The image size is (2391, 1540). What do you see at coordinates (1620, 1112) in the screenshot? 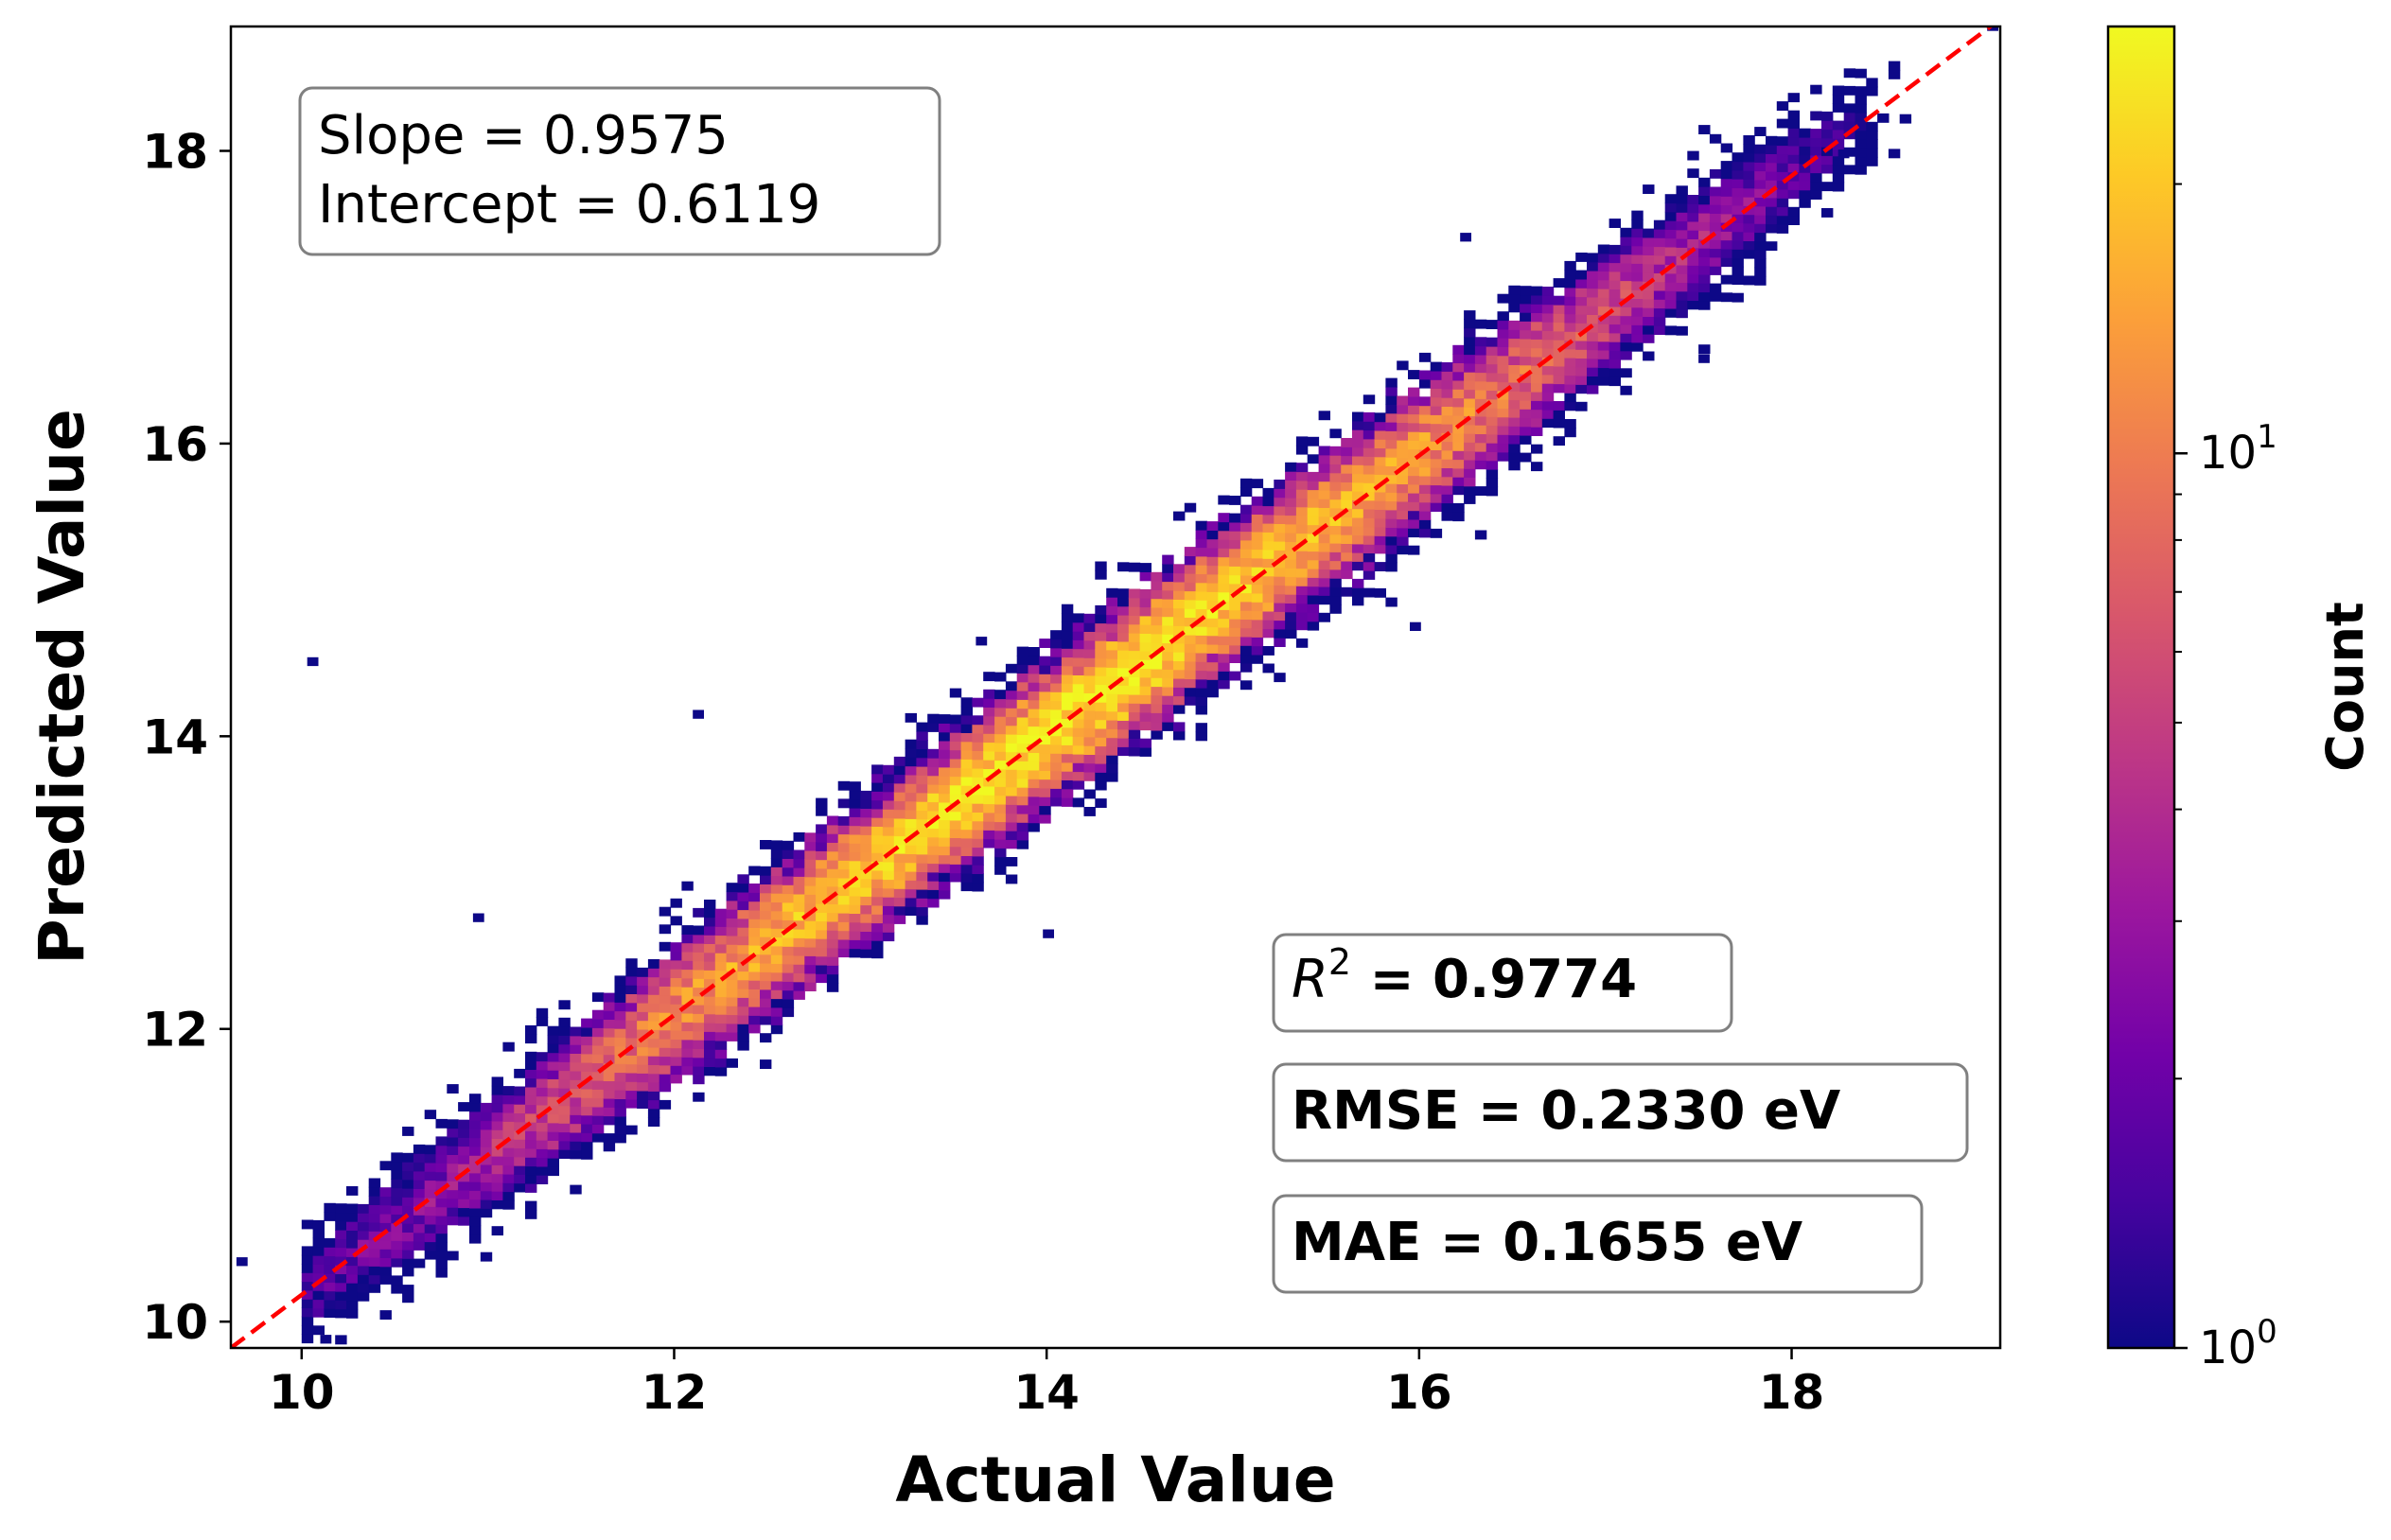
I see `rmse-annotation-box: RMSE = 0.2330 eV` at bounding box center [1620, 1112].